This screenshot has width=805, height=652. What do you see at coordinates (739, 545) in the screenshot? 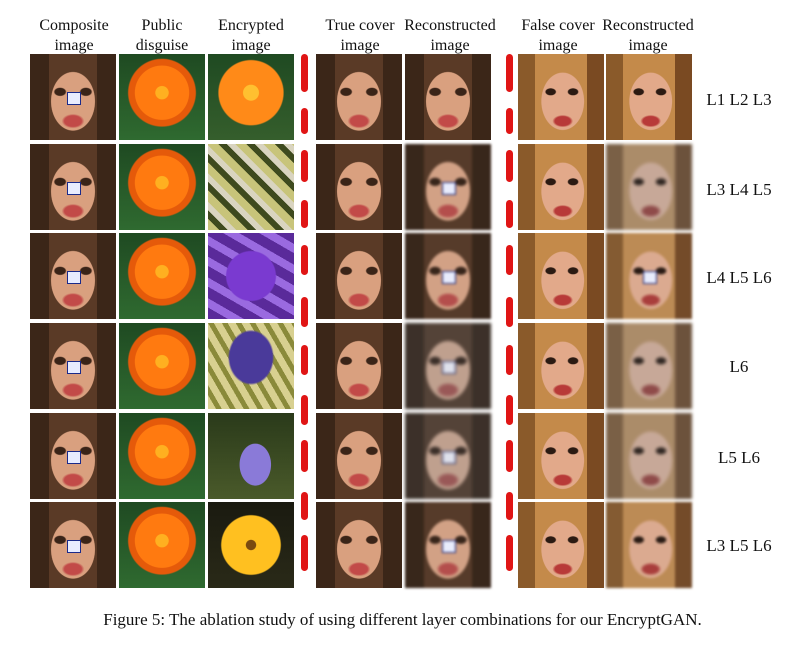
I see `row-label: L3 L5 L6` at bounding box center [739, 545].